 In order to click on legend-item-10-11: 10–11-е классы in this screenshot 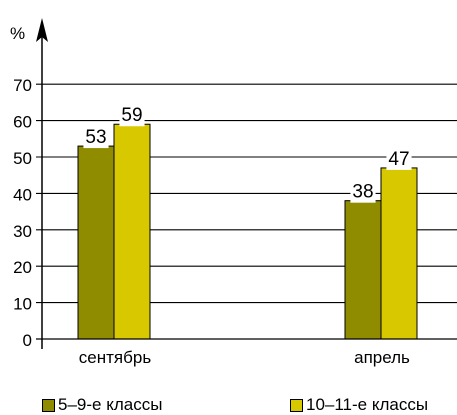, I will do `click(359, 404)`.